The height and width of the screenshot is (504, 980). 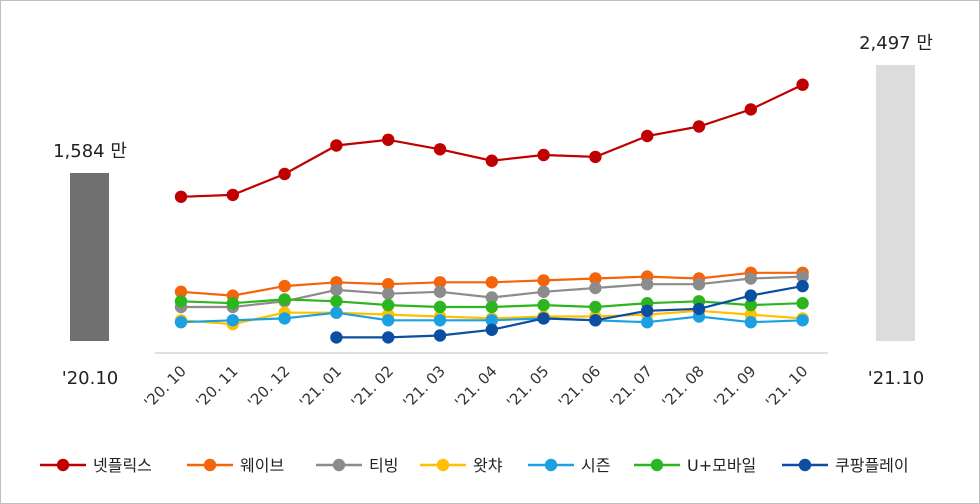 What do you see at coordinates (896, 43) in the screenshot?
I see `right-total-label: 2,497 만` at bounding box center [896, 43].